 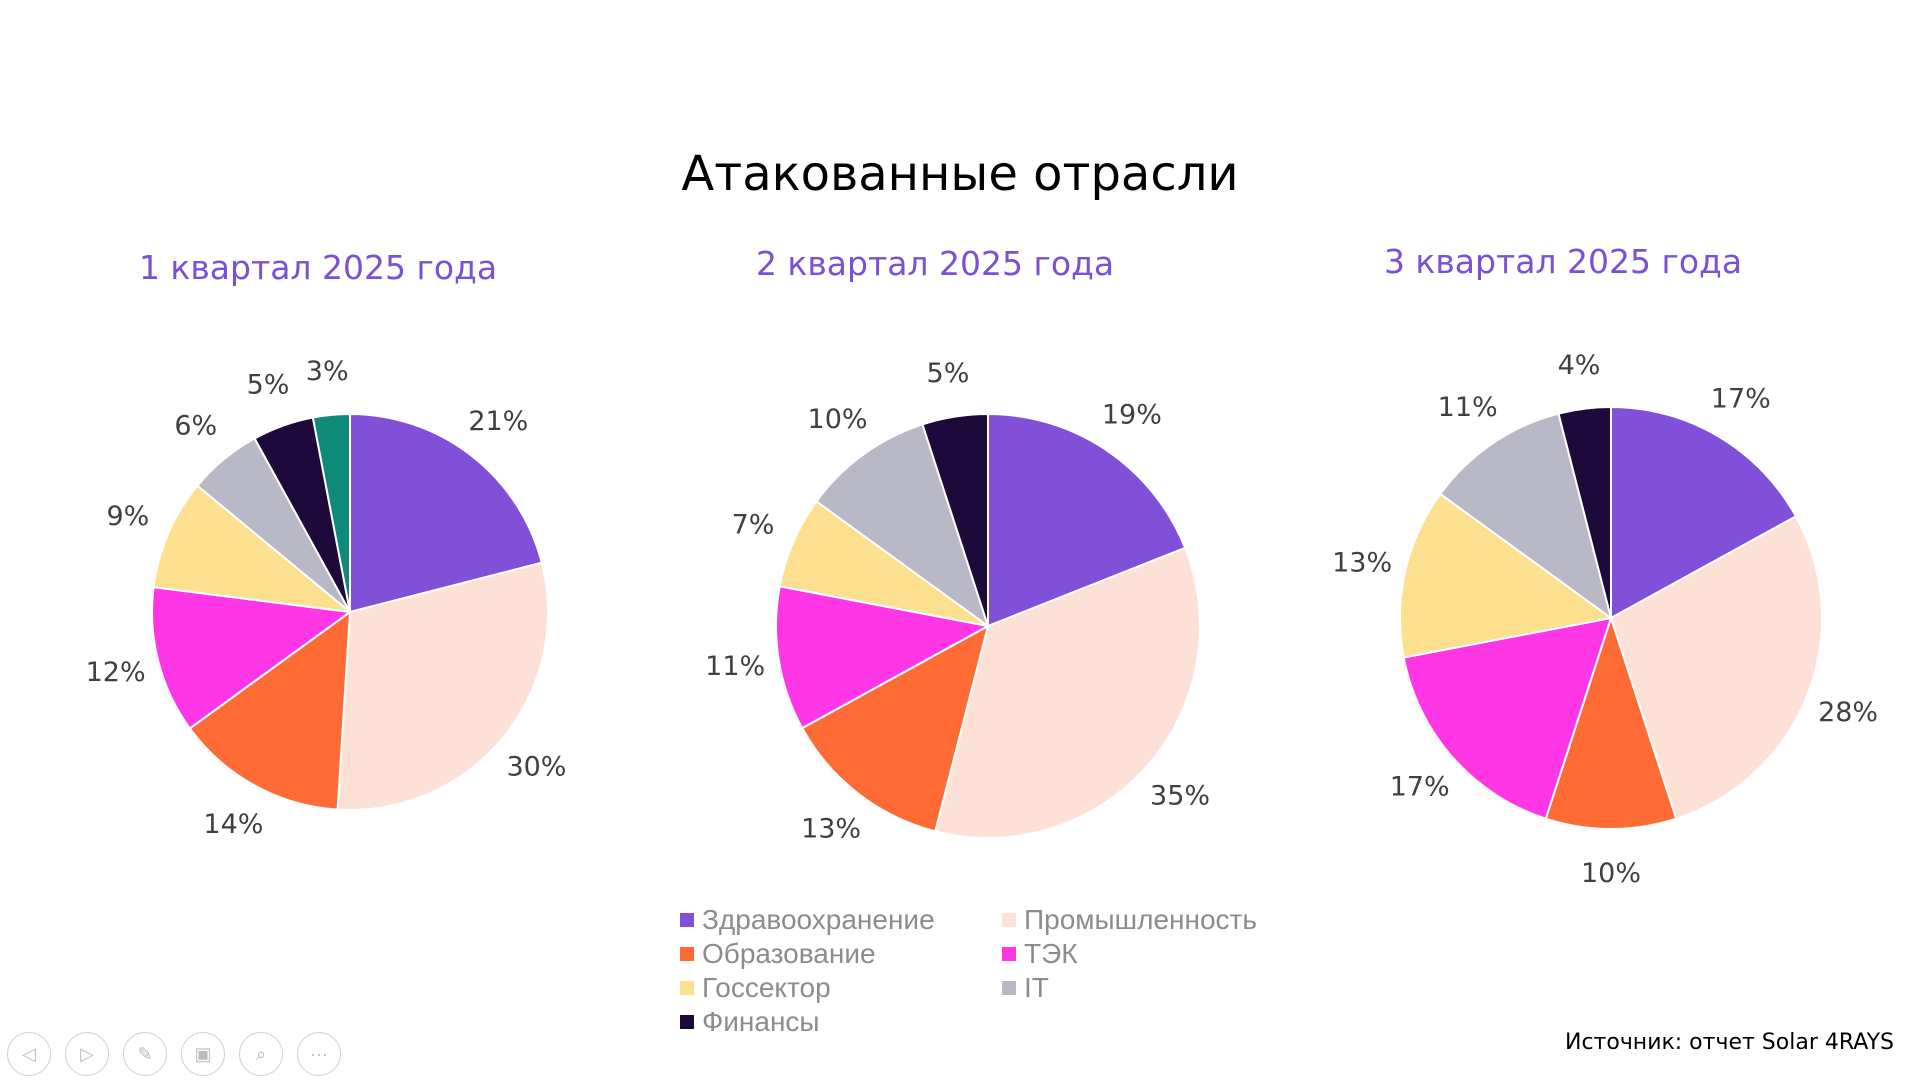 I want to click on pie1-label-7: 3%, so click(x=327, y=371).